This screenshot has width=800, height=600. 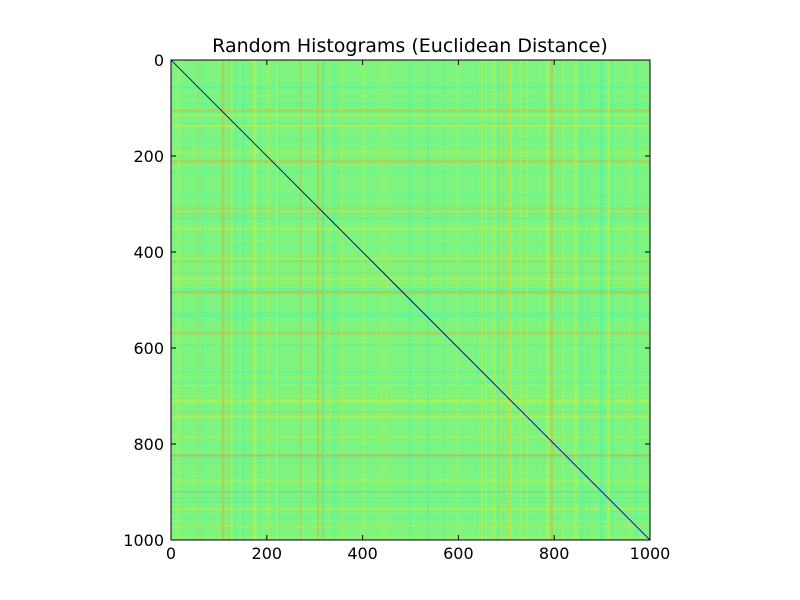 What do you see at coordinates (148, 252) in the screenshot?
I see `y-tick-label: 400` at bounding box center [148, 252].